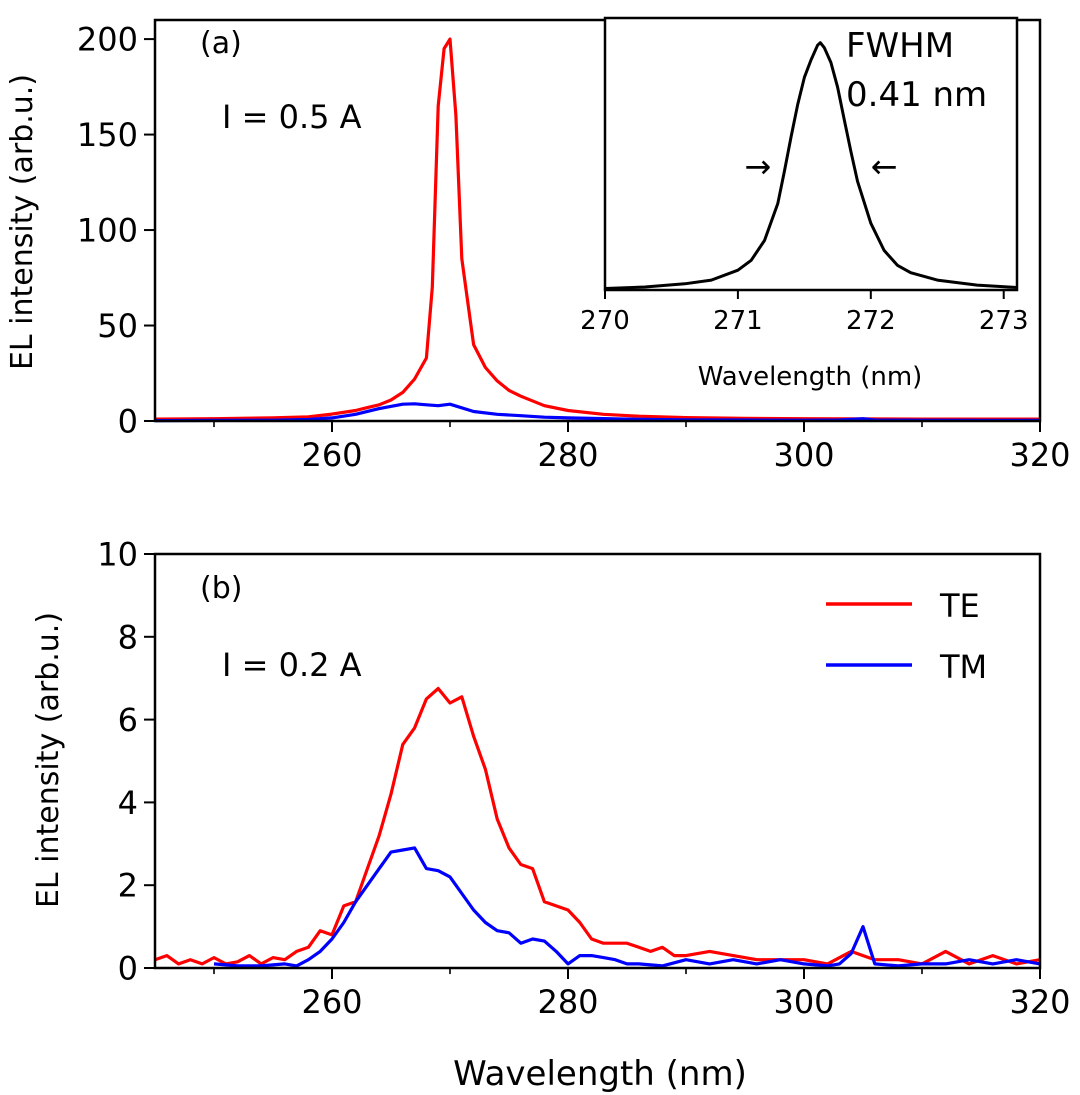 This screenshot has height=1095, width=1080. I want to click on panel-b-y-tick-label: 8, so click(128, 637).